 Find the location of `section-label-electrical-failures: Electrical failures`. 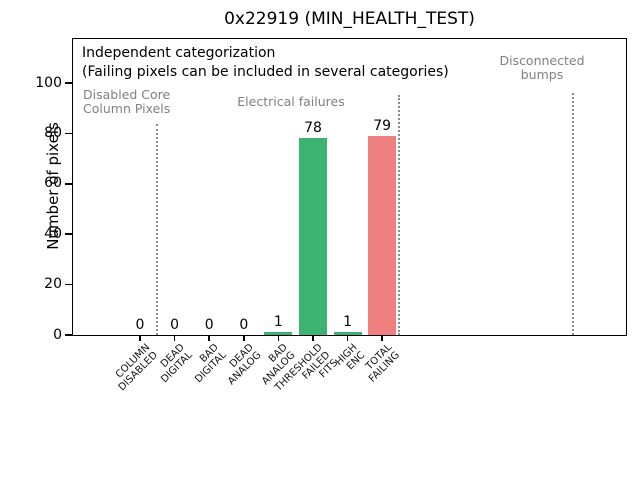

section-label-electrical-failures: Electrical failures is located at coordinates (291, 101).